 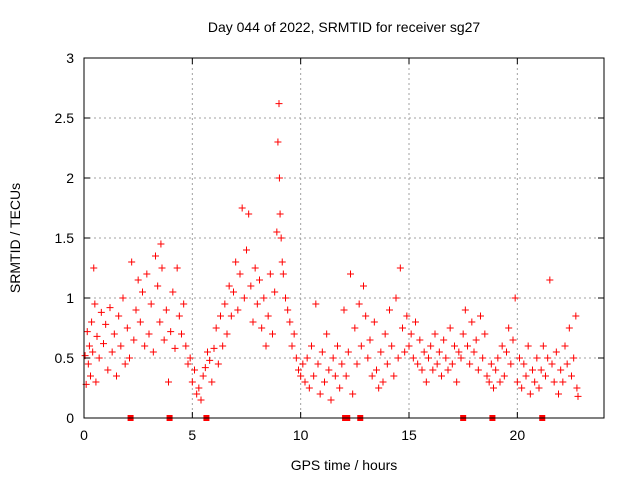 What do you see at coordinates (65, 358) in the screenshot?
I see `y-tick-label: 0.5` at bounding box center [65, 358].